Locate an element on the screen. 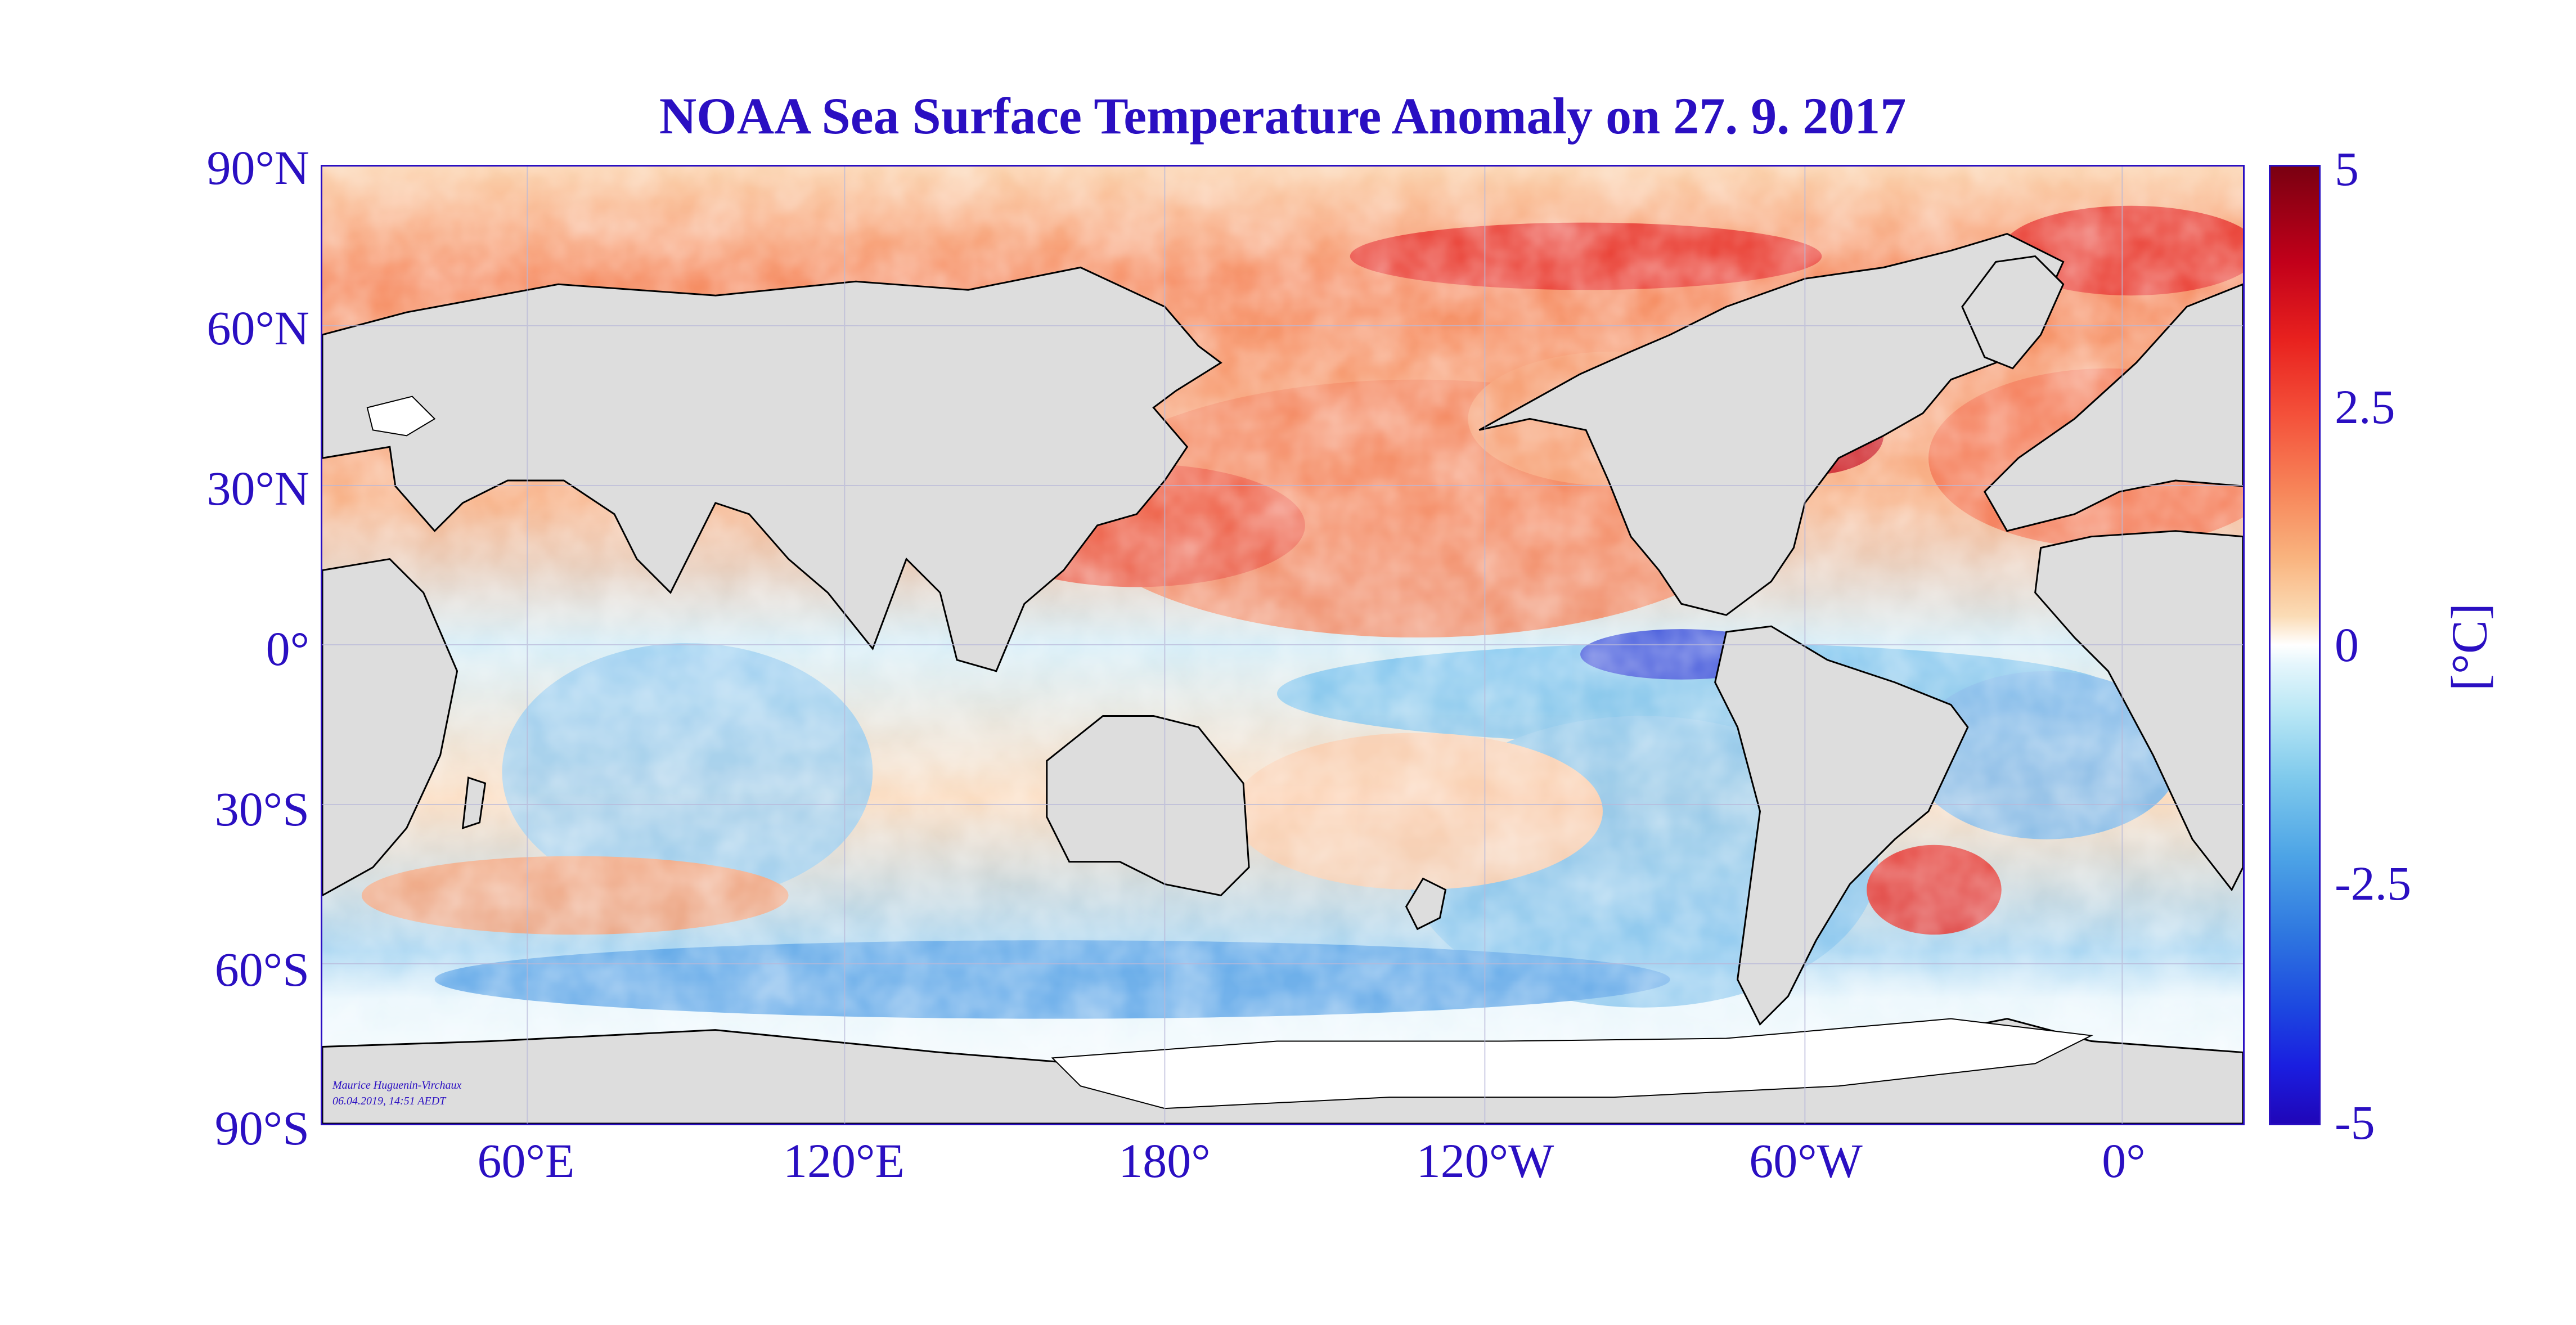 The width and height of the screenshot is (2576, 1325). europe is located at coordinates (2113, 407).